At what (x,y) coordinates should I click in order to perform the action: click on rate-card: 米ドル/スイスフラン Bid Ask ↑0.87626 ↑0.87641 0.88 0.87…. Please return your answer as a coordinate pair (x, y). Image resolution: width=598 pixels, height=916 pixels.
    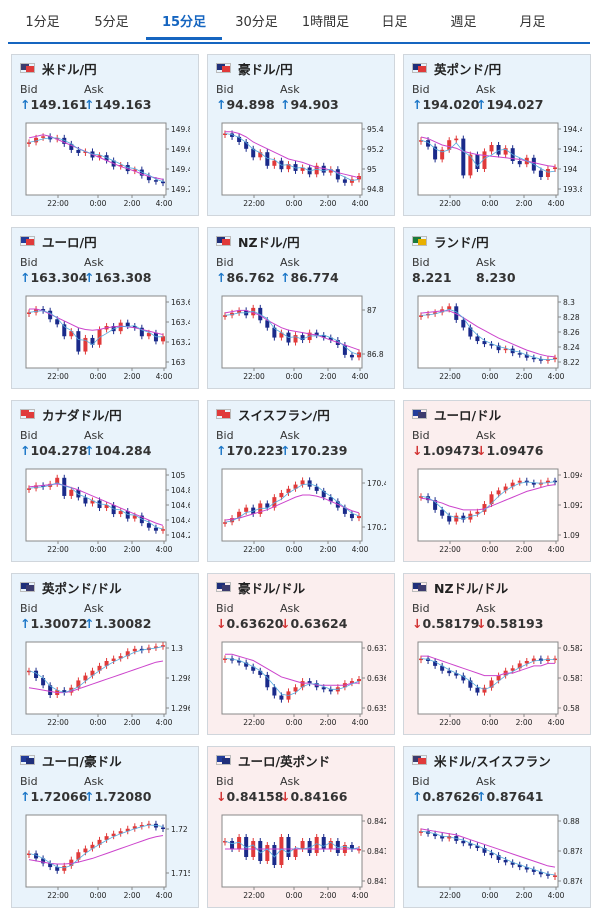
    Looking at the image, I should click on (497, 827).